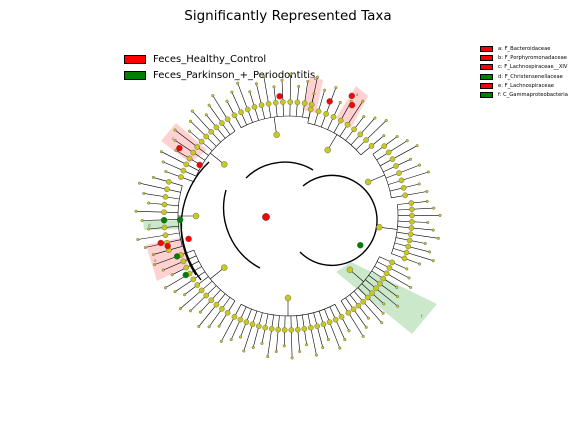 Image resolution: width=576 pixels, height=432 pixels. I want to click on clade-legend-item-f: f: C_Gammaproteobacteria, so click(524, 94).